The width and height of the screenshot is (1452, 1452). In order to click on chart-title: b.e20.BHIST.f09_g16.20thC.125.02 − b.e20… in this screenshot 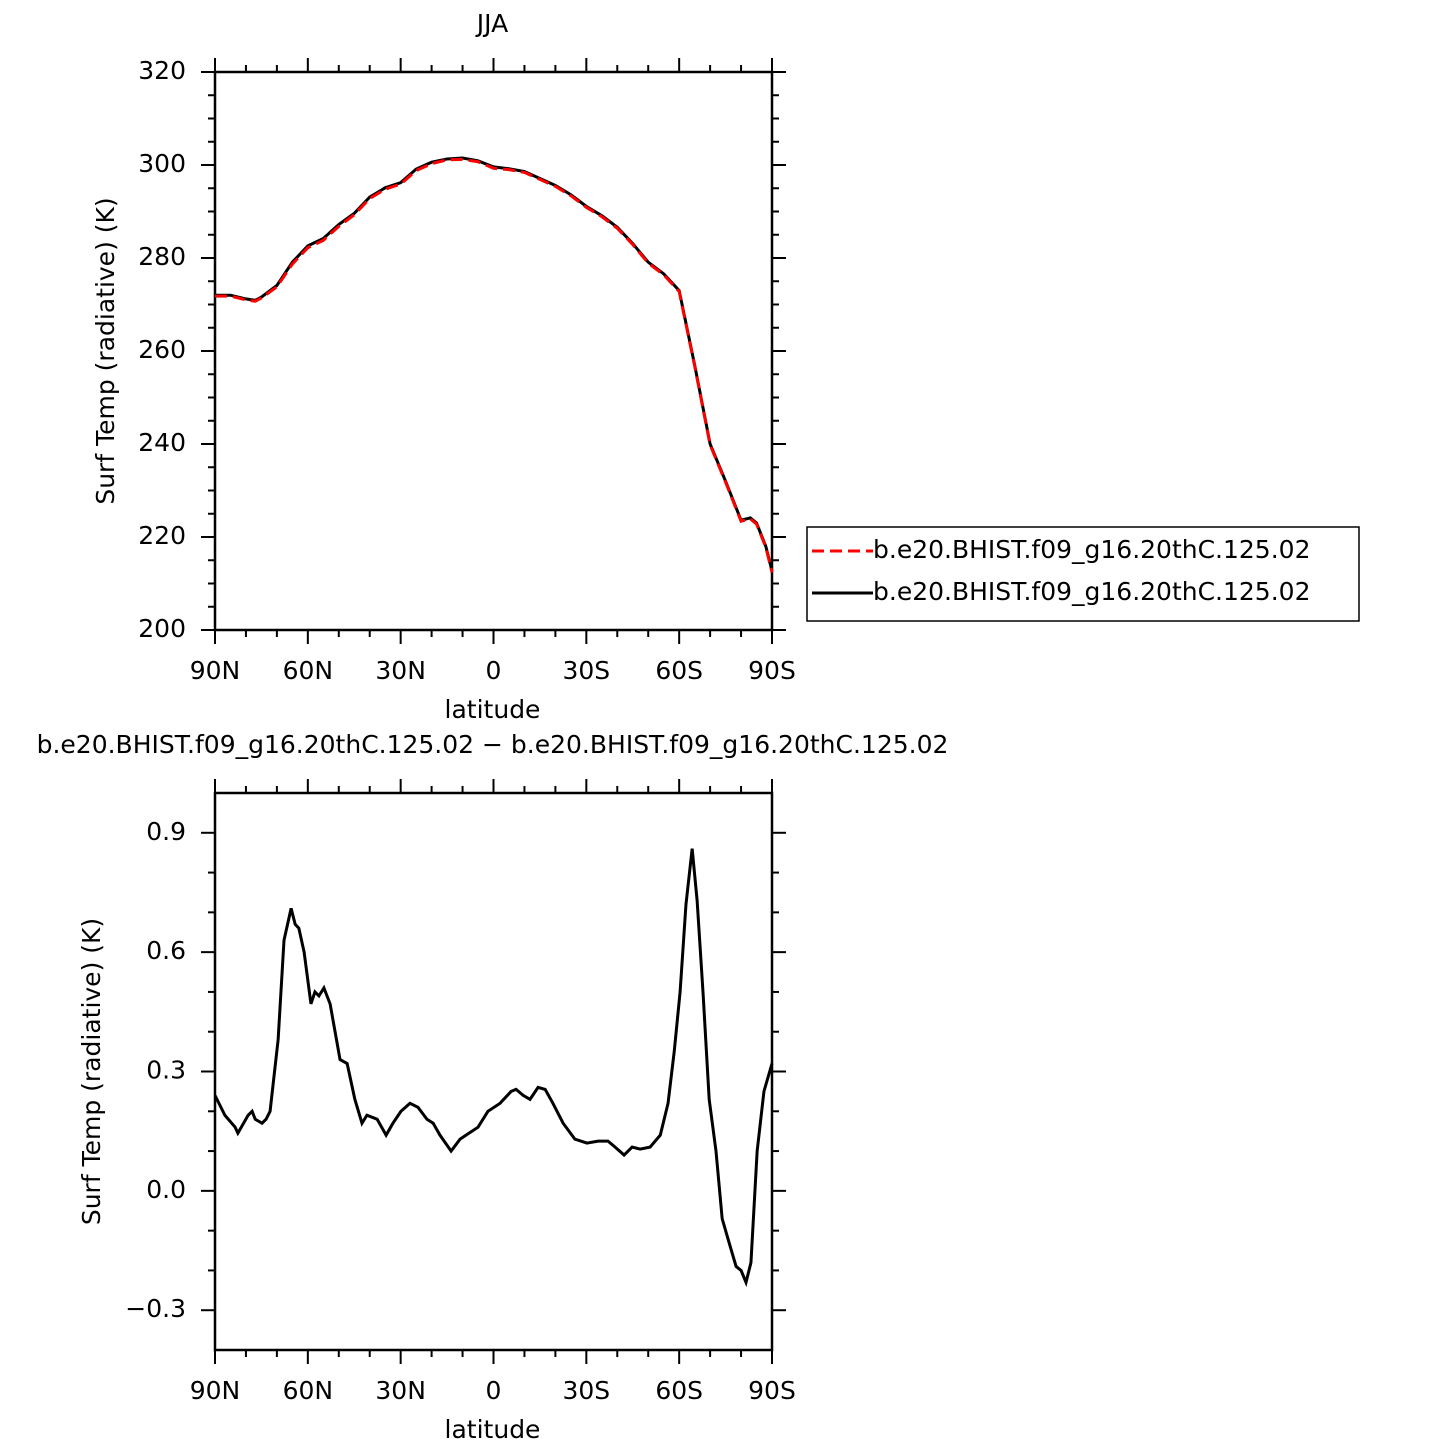, I will do `click(493, 744)`.